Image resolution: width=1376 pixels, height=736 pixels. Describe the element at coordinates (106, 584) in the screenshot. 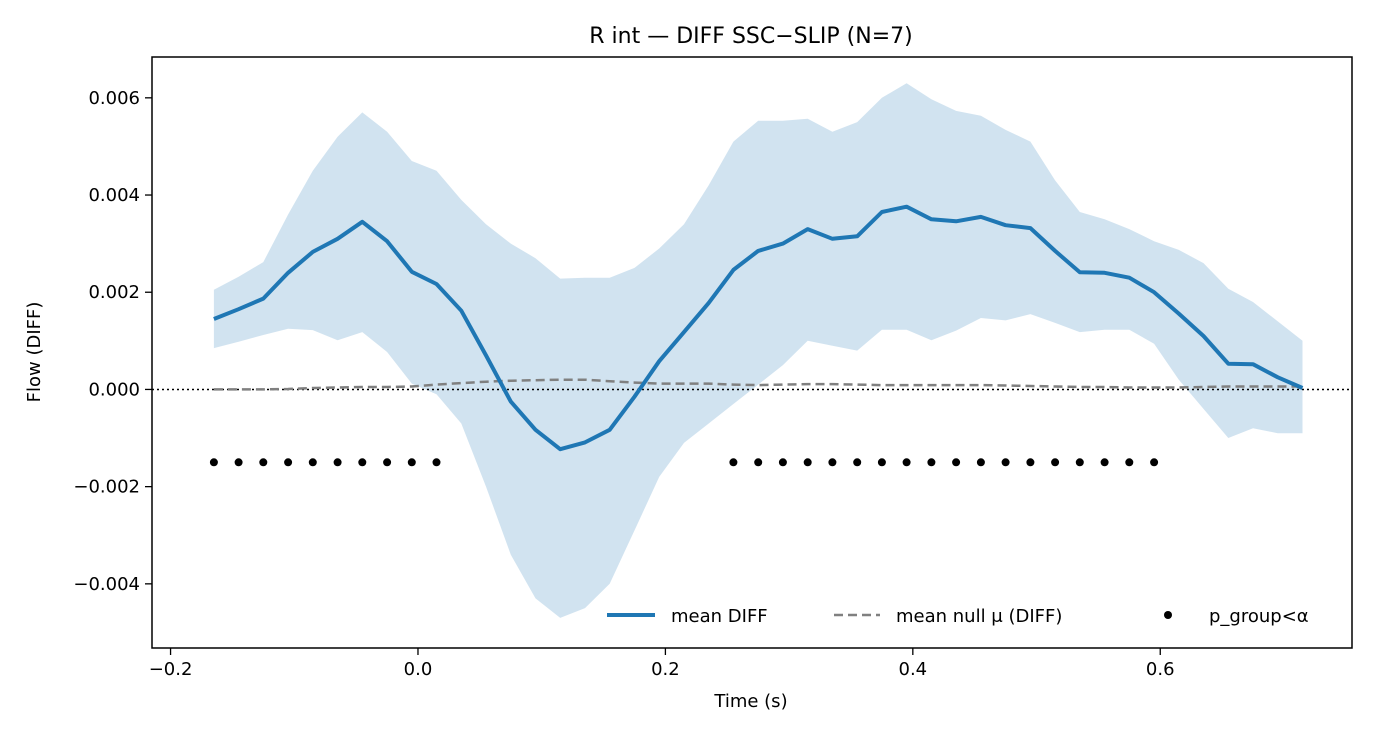

I see `y-tick-label: −0.004` at that location.